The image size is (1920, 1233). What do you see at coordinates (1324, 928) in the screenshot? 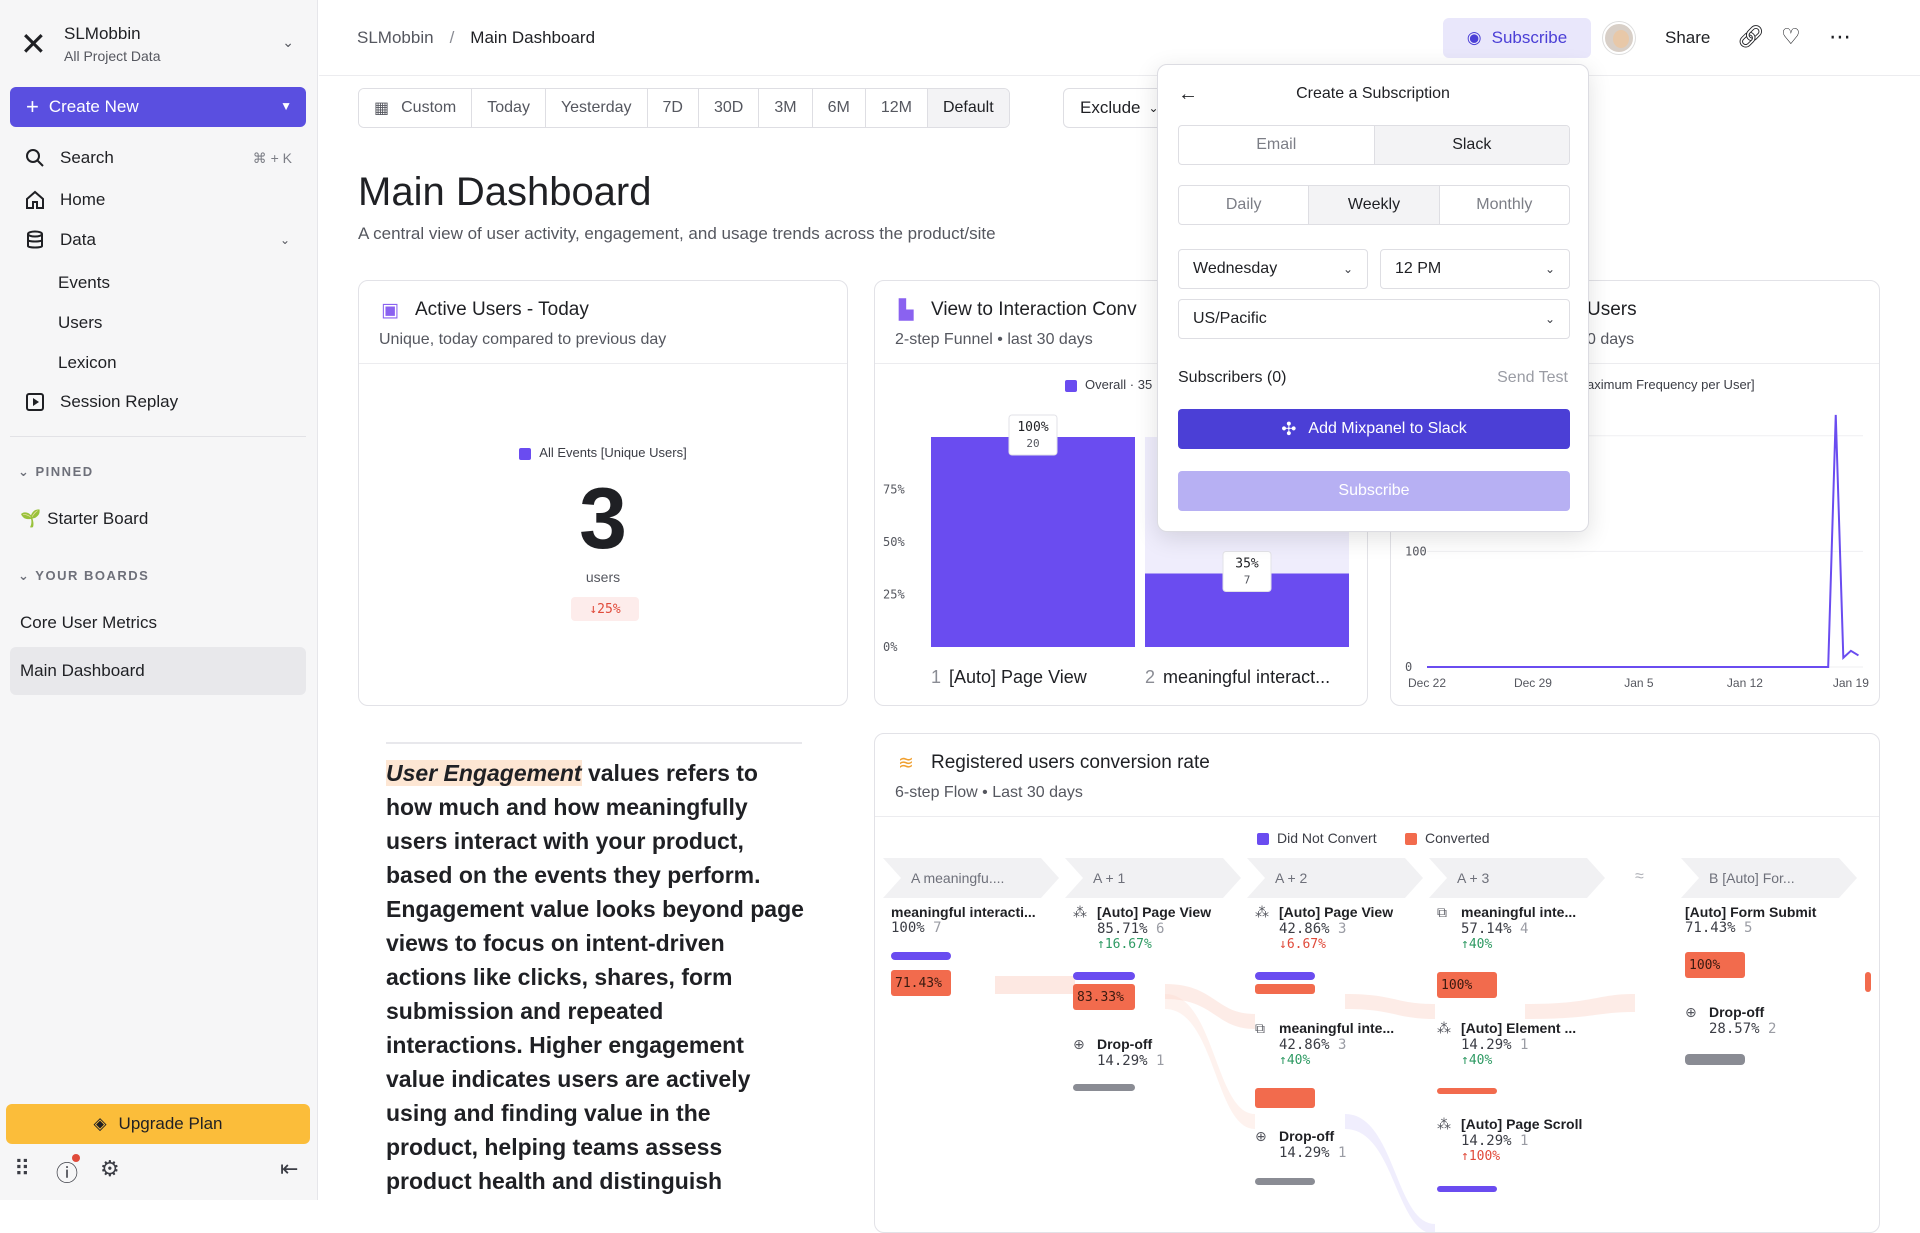
I see `flow-node: ⁂ [Auto] Page View 42.86% 3 ↓6.67%` at bounding box center [1324, 928].